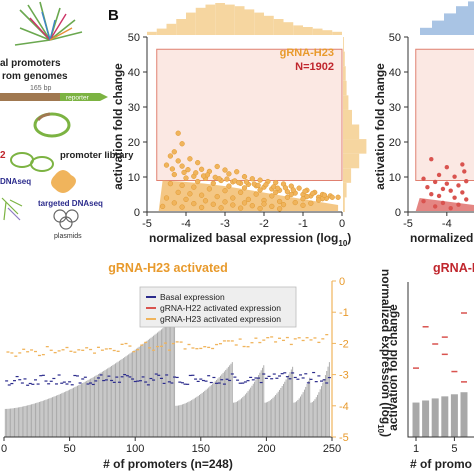 This screenshot has height=474, width=474. Describe the element at coordinates (342, 282) in the screenshot. I see `y-tick-label: 0` at that location.